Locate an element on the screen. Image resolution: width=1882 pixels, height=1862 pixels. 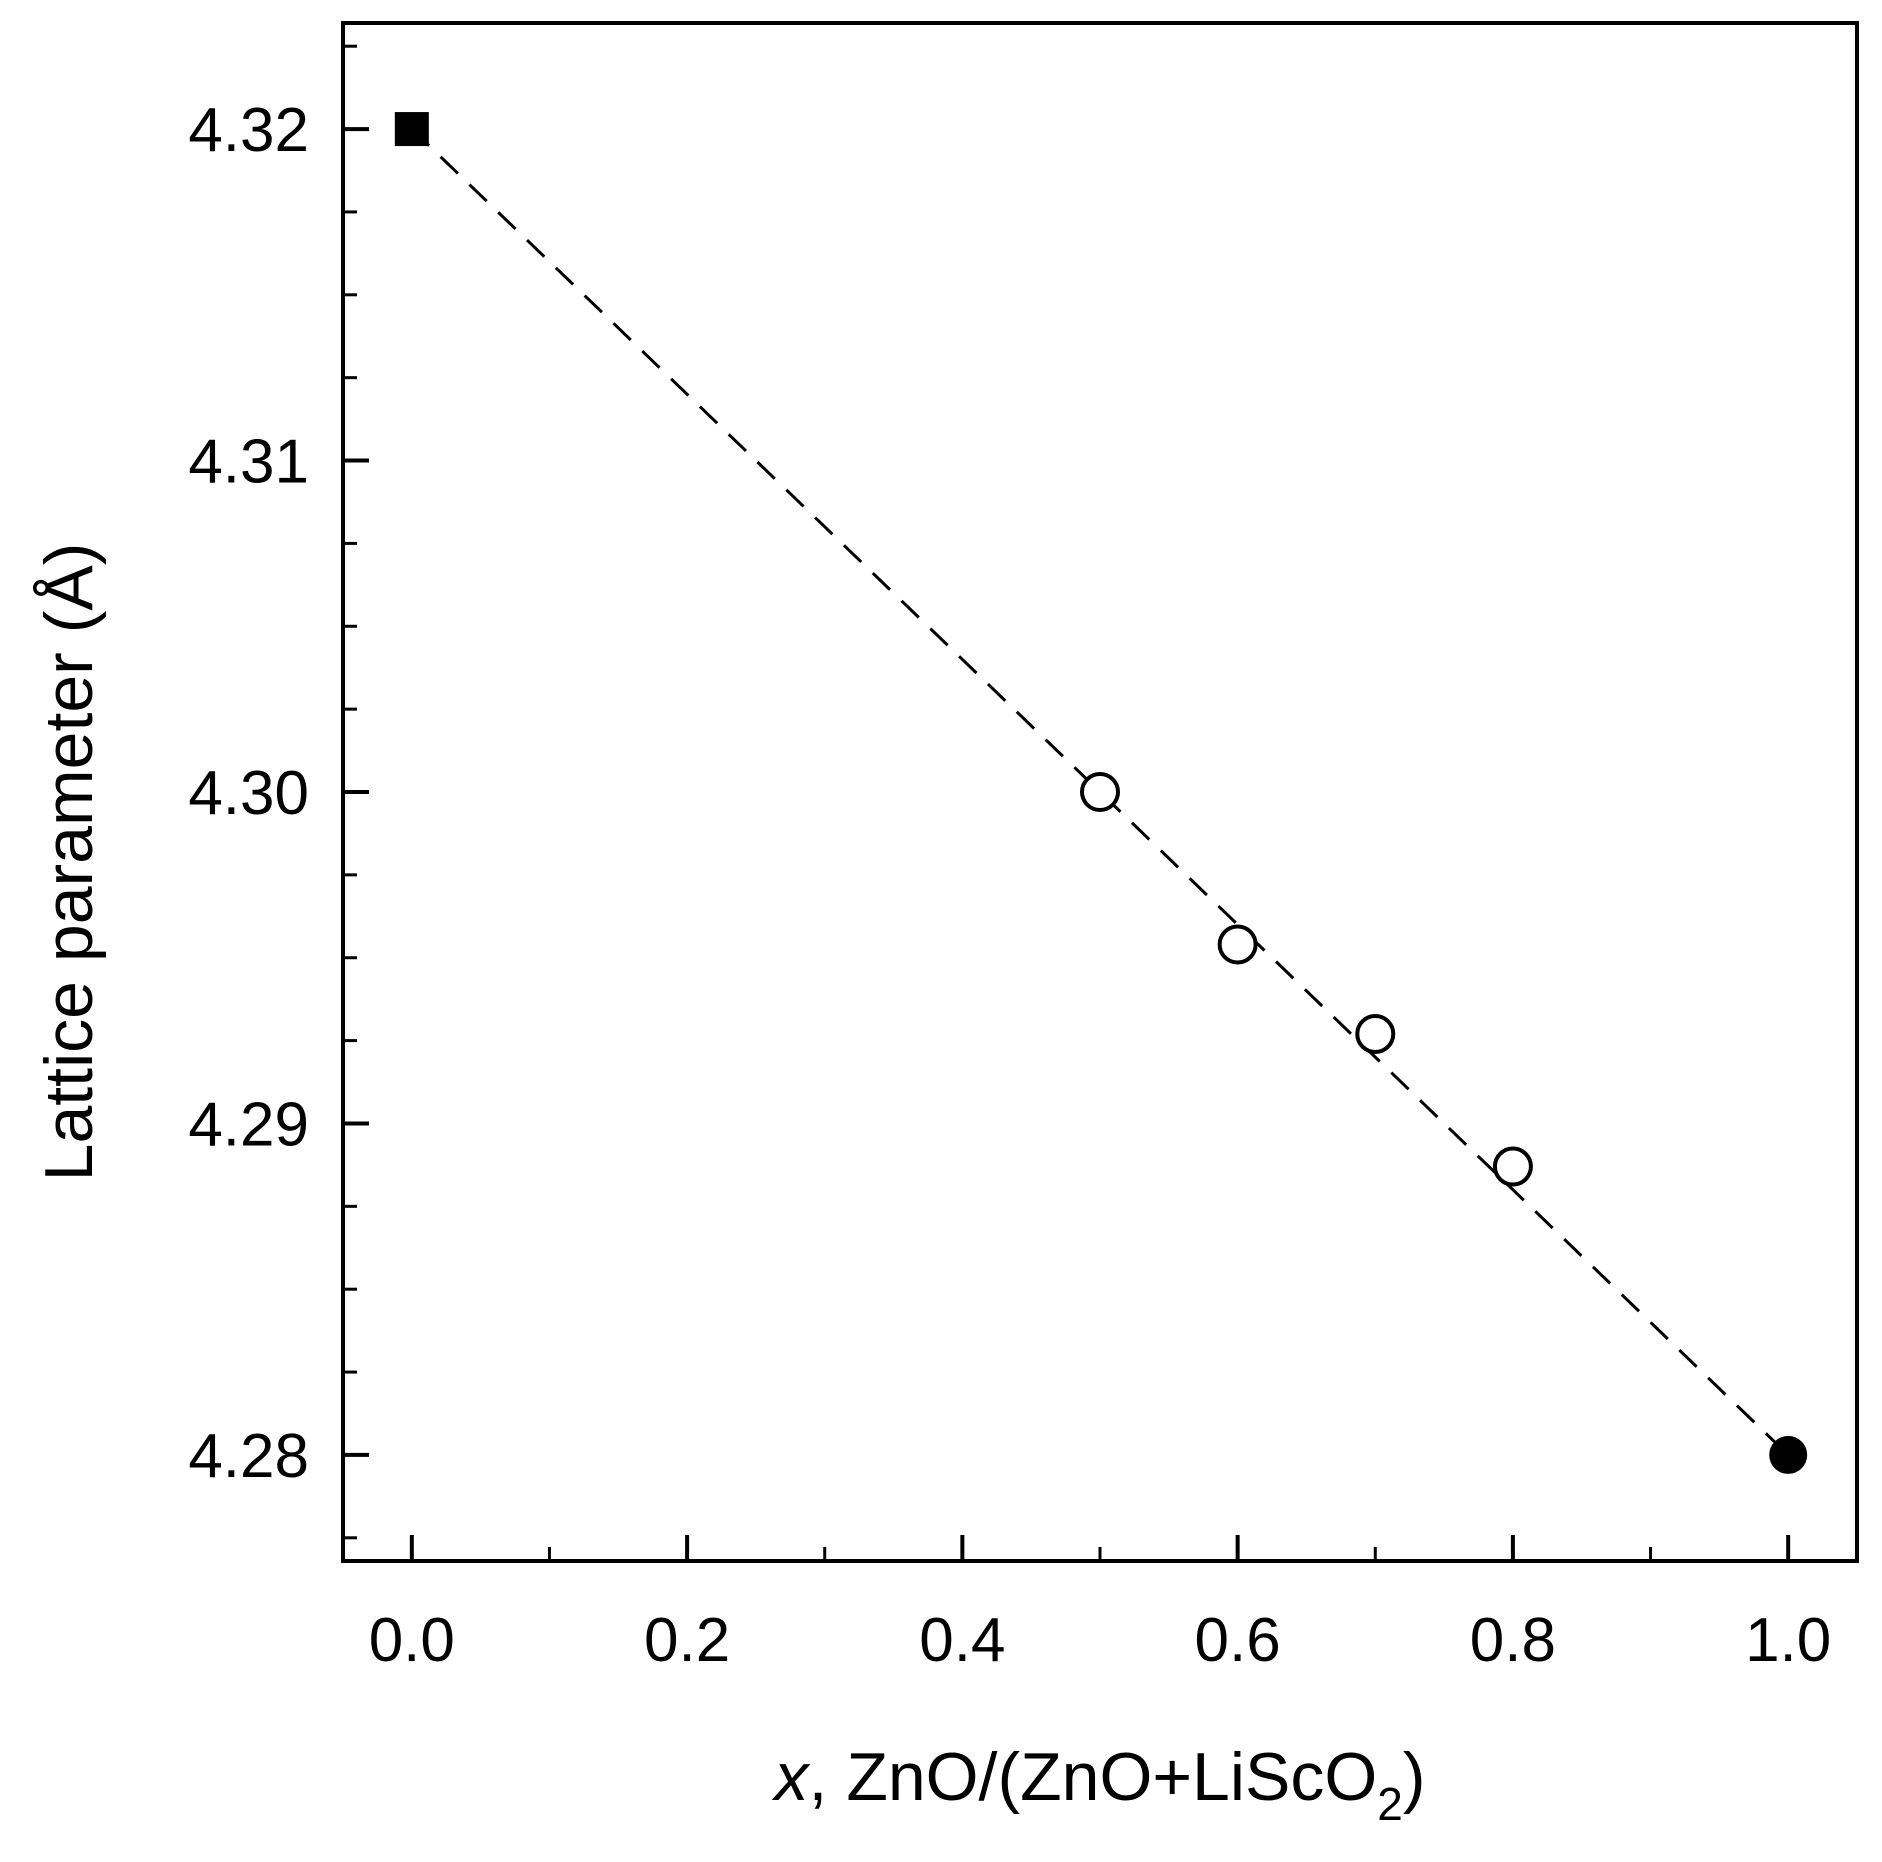
x-tick-label: 0.8 is located at coordinates (1513, 1640).